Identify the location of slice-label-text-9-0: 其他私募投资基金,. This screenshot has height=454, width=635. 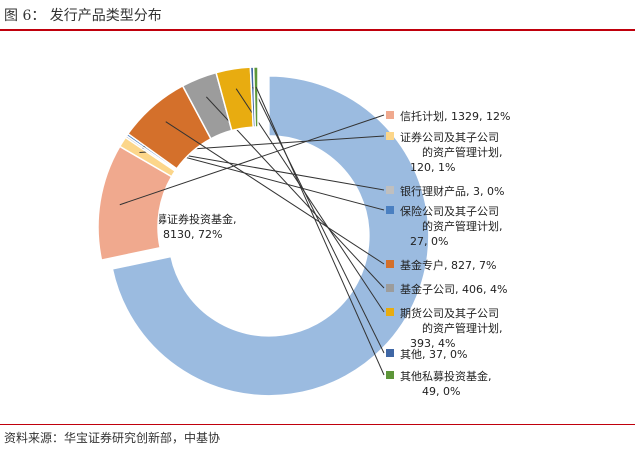
(446, 376).